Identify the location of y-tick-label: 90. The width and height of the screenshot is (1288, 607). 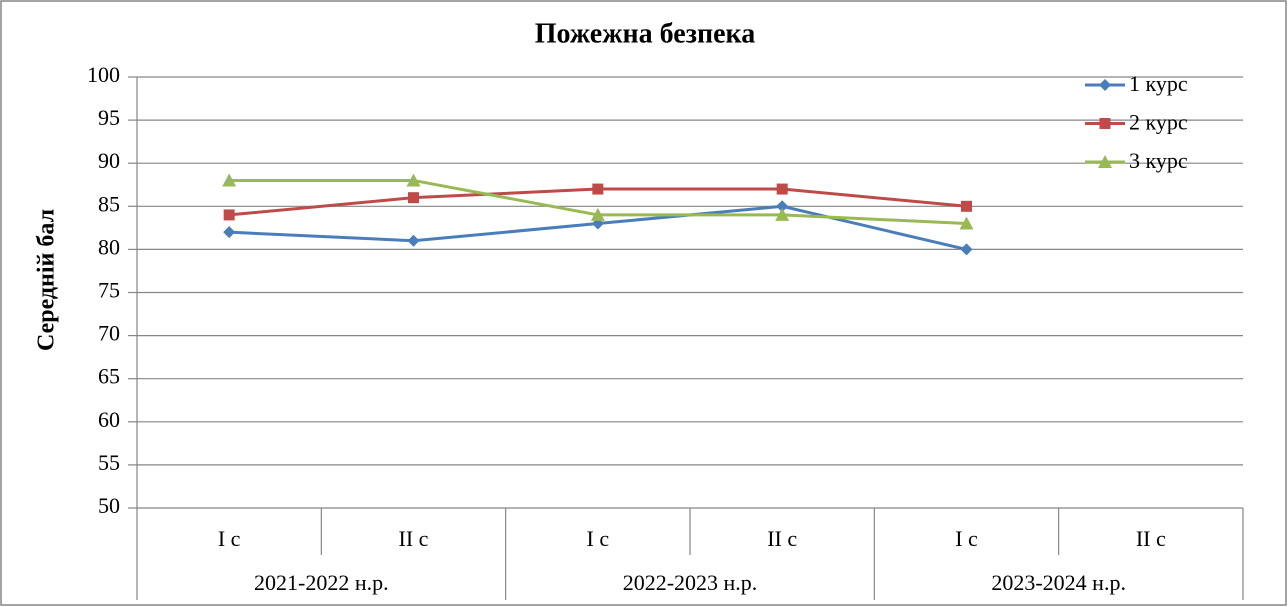
(109, 160).